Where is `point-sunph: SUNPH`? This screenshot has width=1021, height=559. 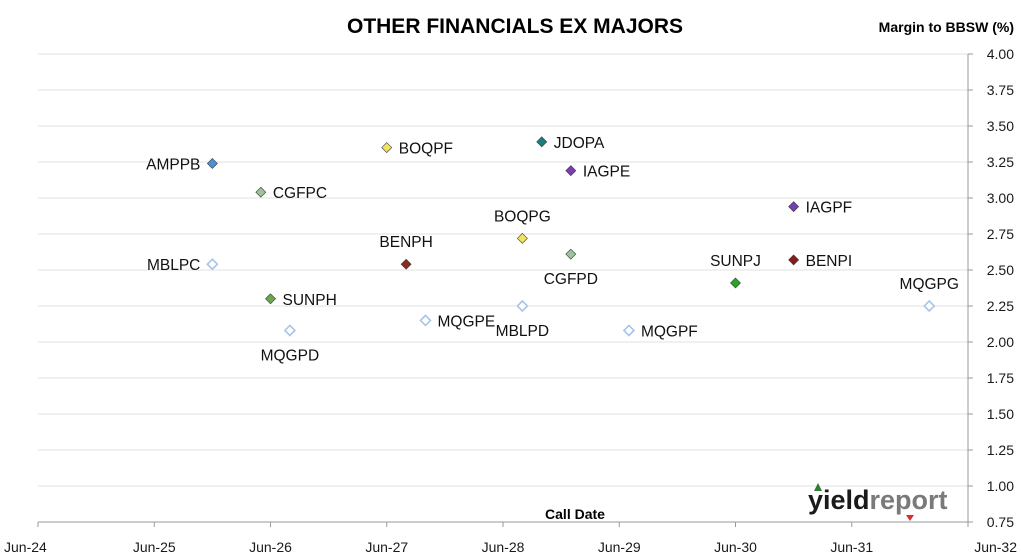
point-sunph: SUNPH is located at coordinates (301, 300).